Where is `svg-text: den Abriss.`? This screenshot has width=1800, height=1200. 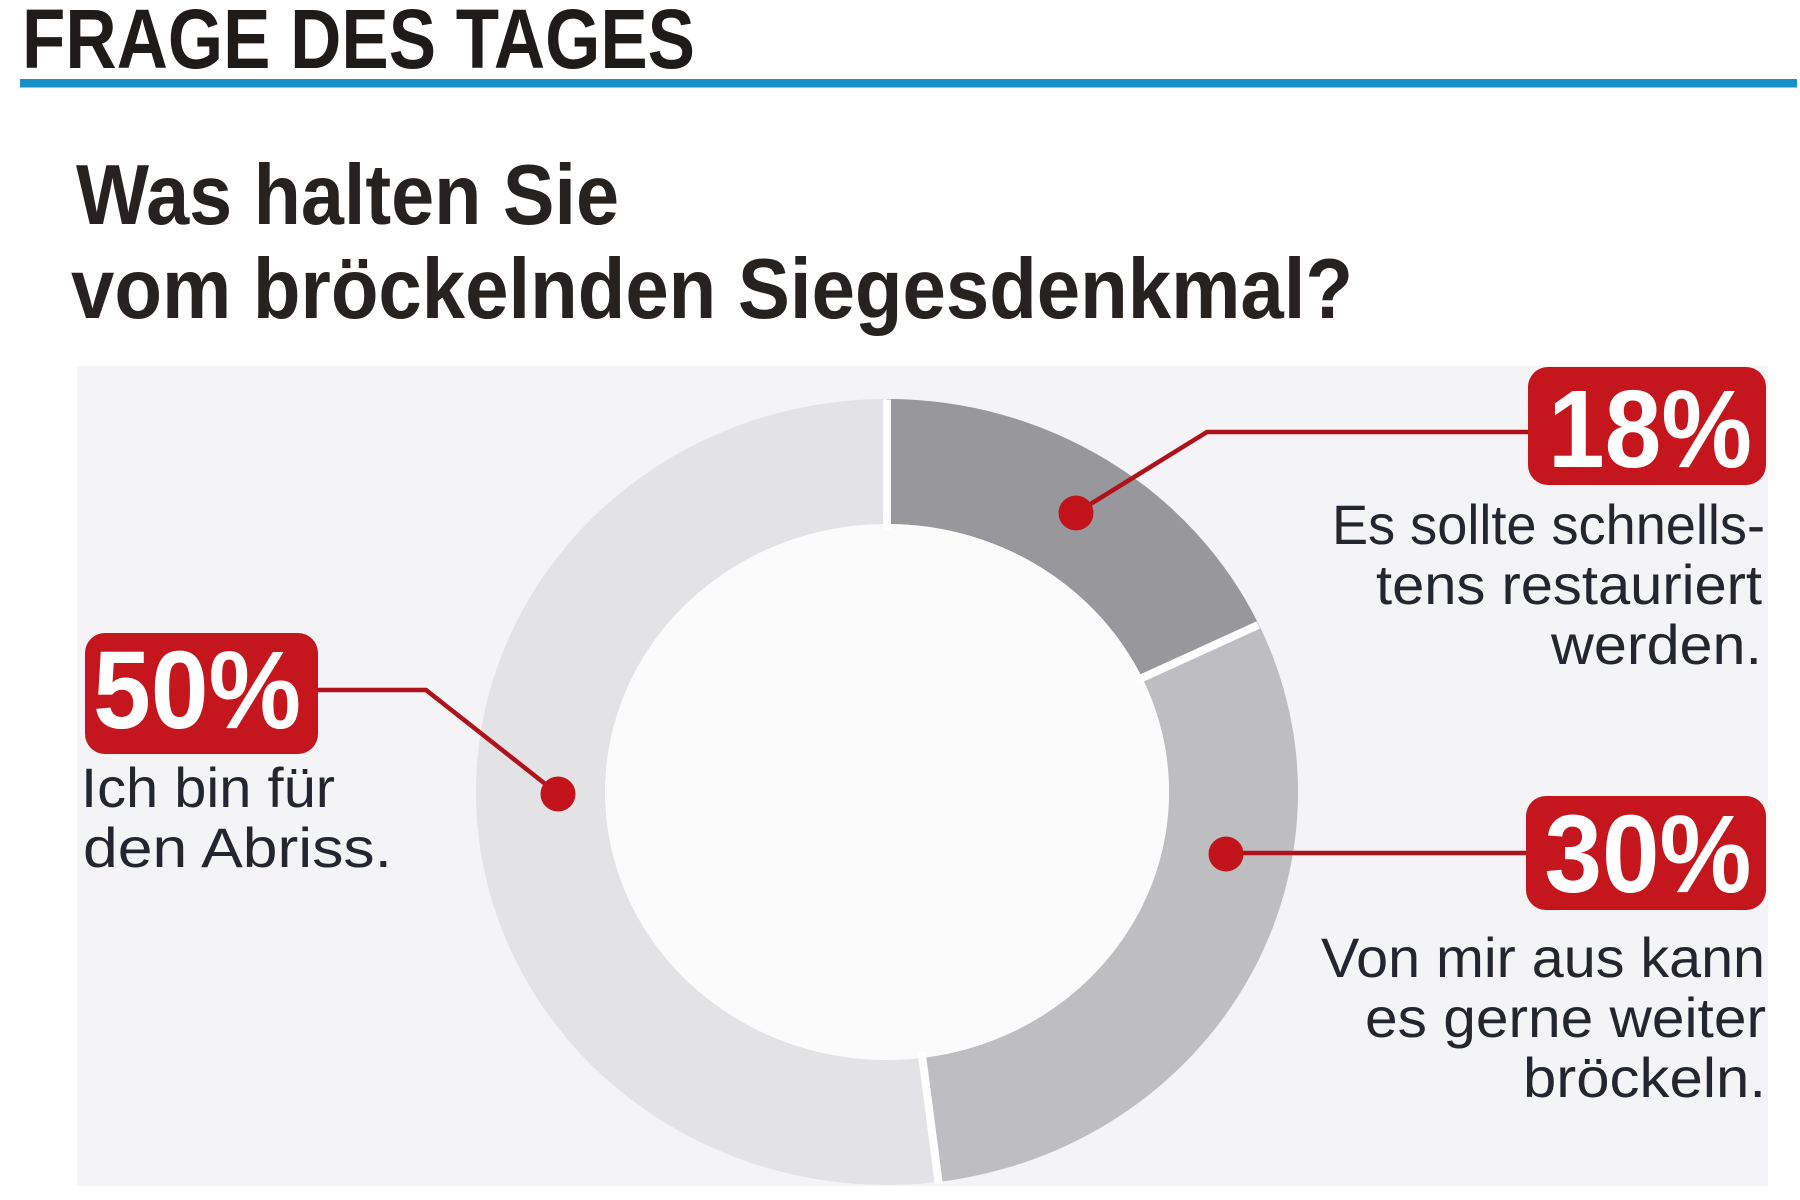 svg-text: den Abriss. is located at coordinates (237, 847).